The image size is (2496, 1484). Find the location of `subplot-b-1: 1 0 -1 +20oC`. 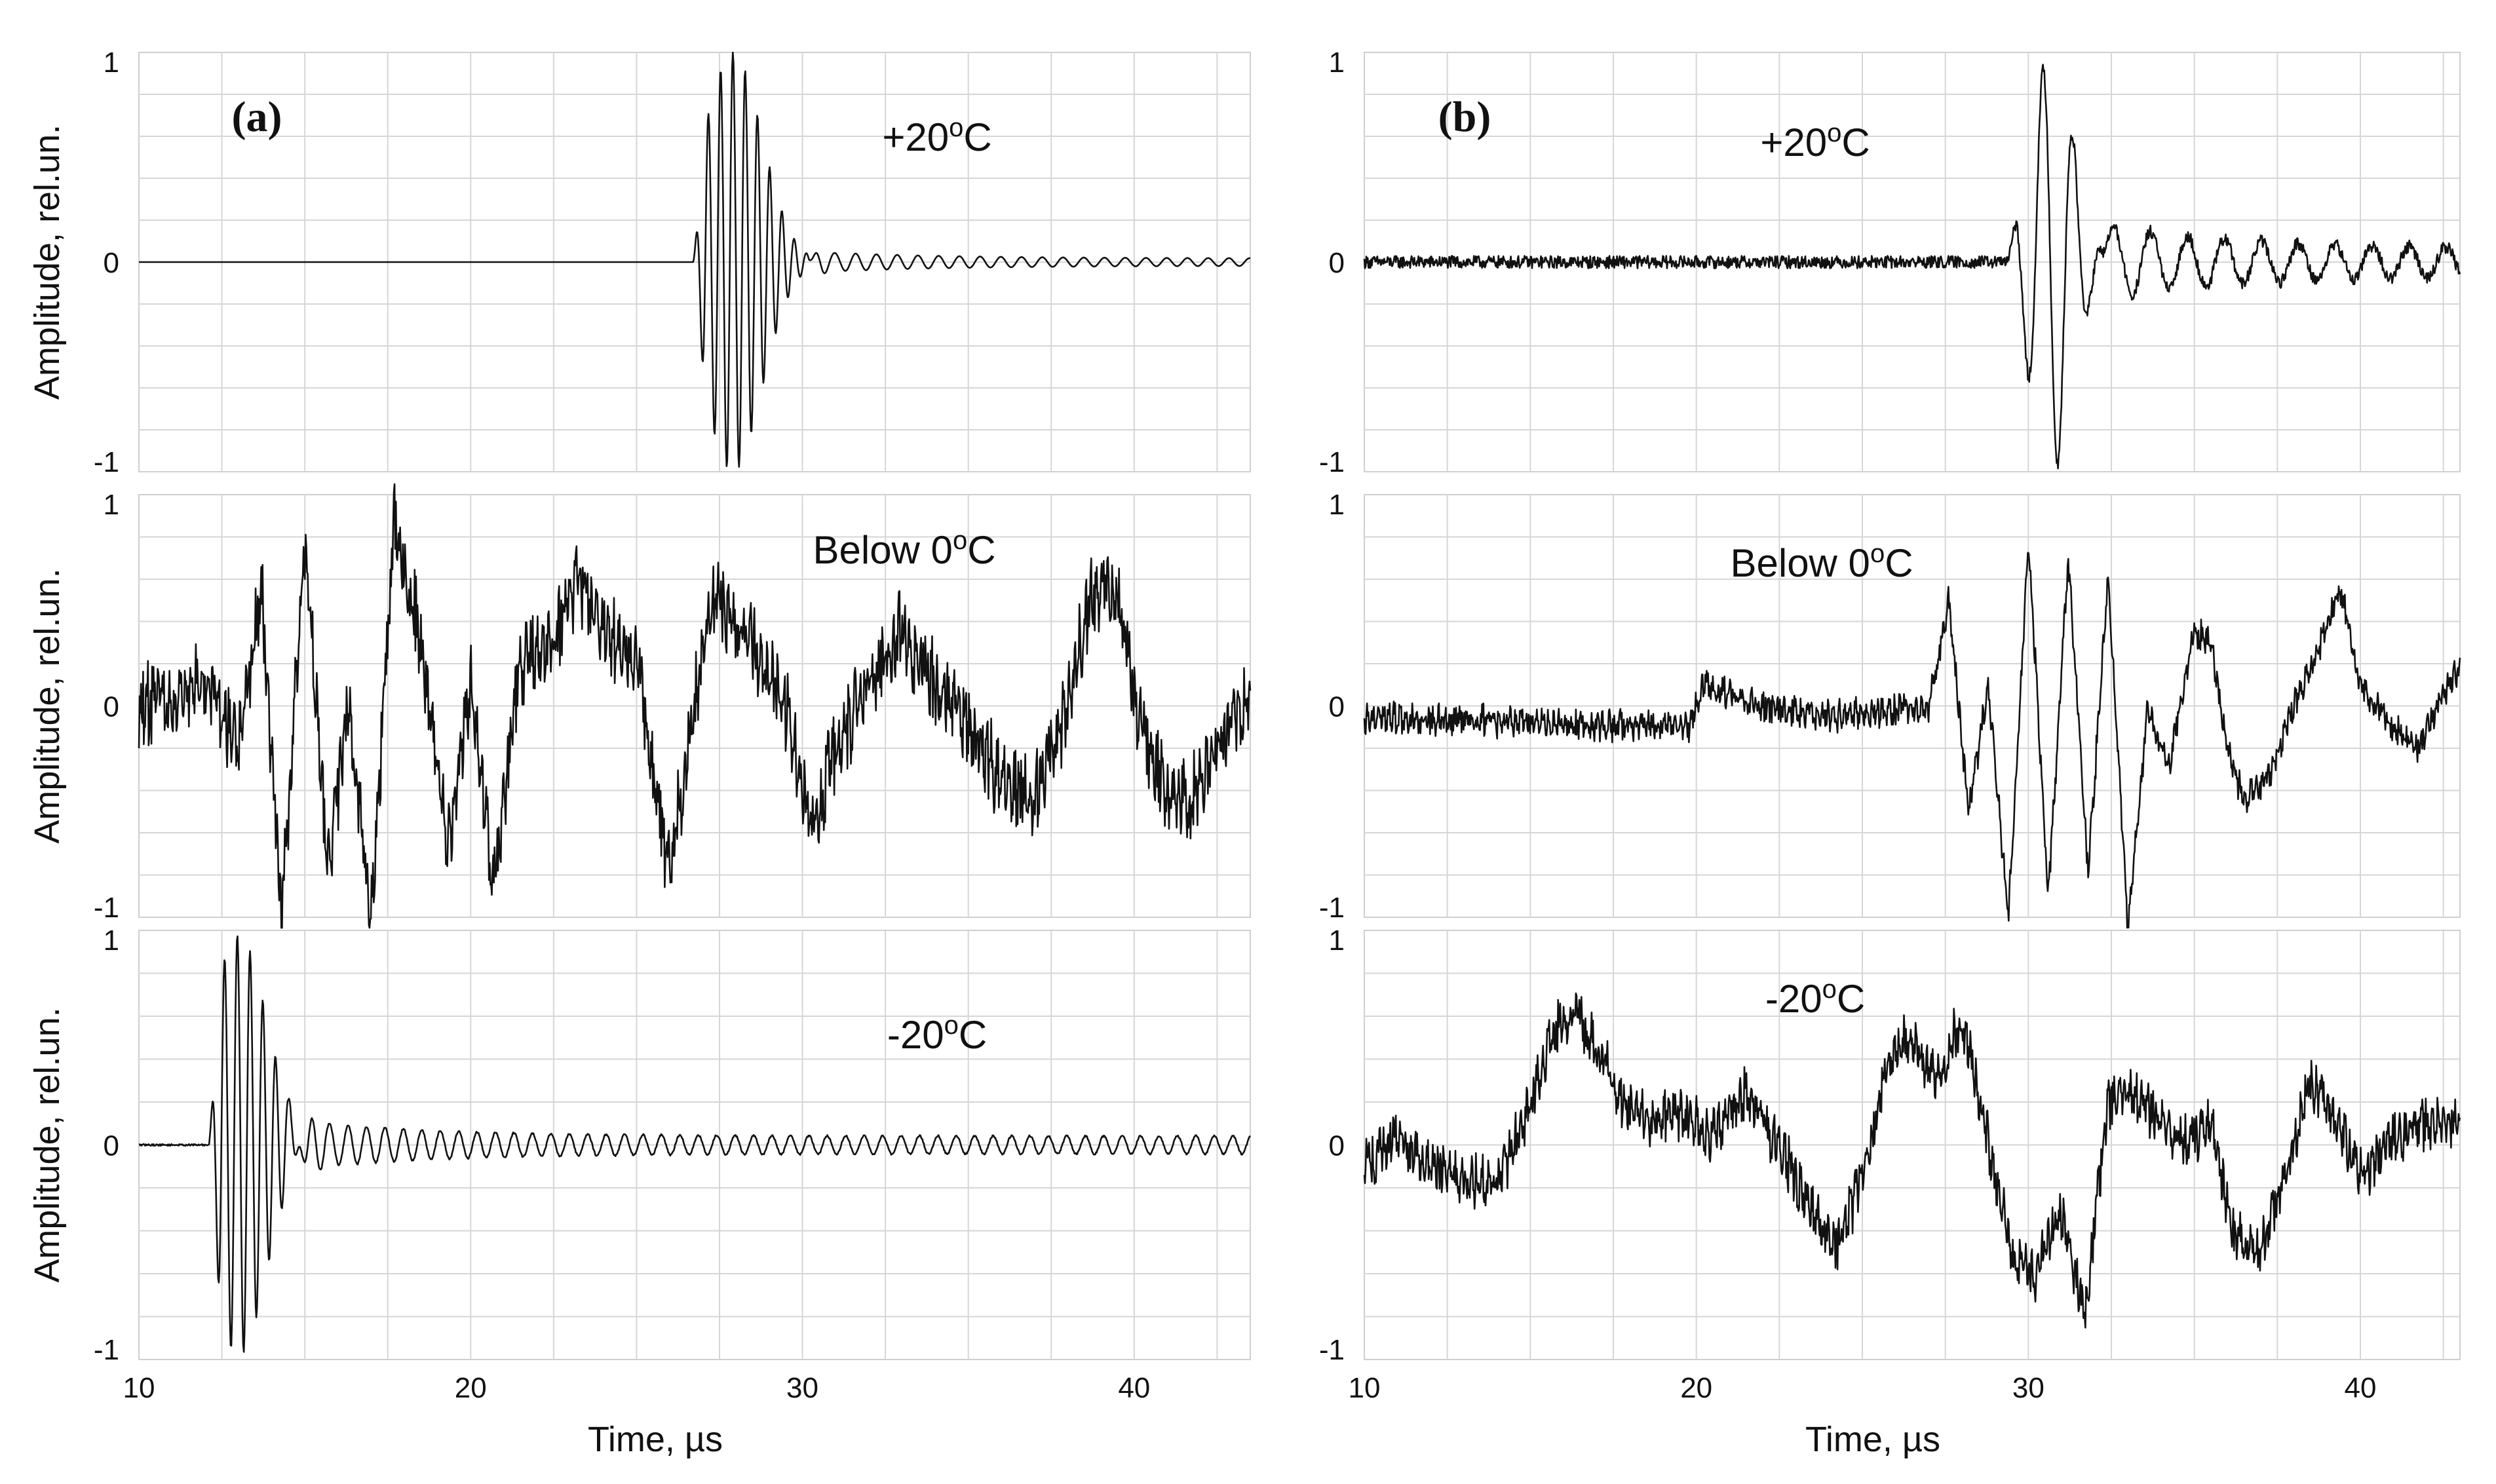

subplot-b-1: 1 0 -1 +20oC is located at coordinates (1890, 262).